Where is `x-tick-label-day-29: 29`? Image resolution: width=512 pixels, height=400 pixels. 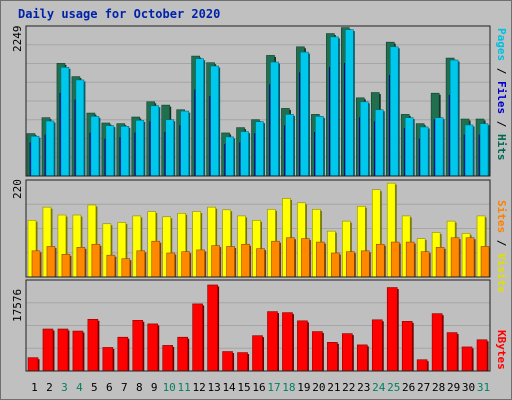
x-tick-label-day-29: 29 is located at coordinates (453, 387).